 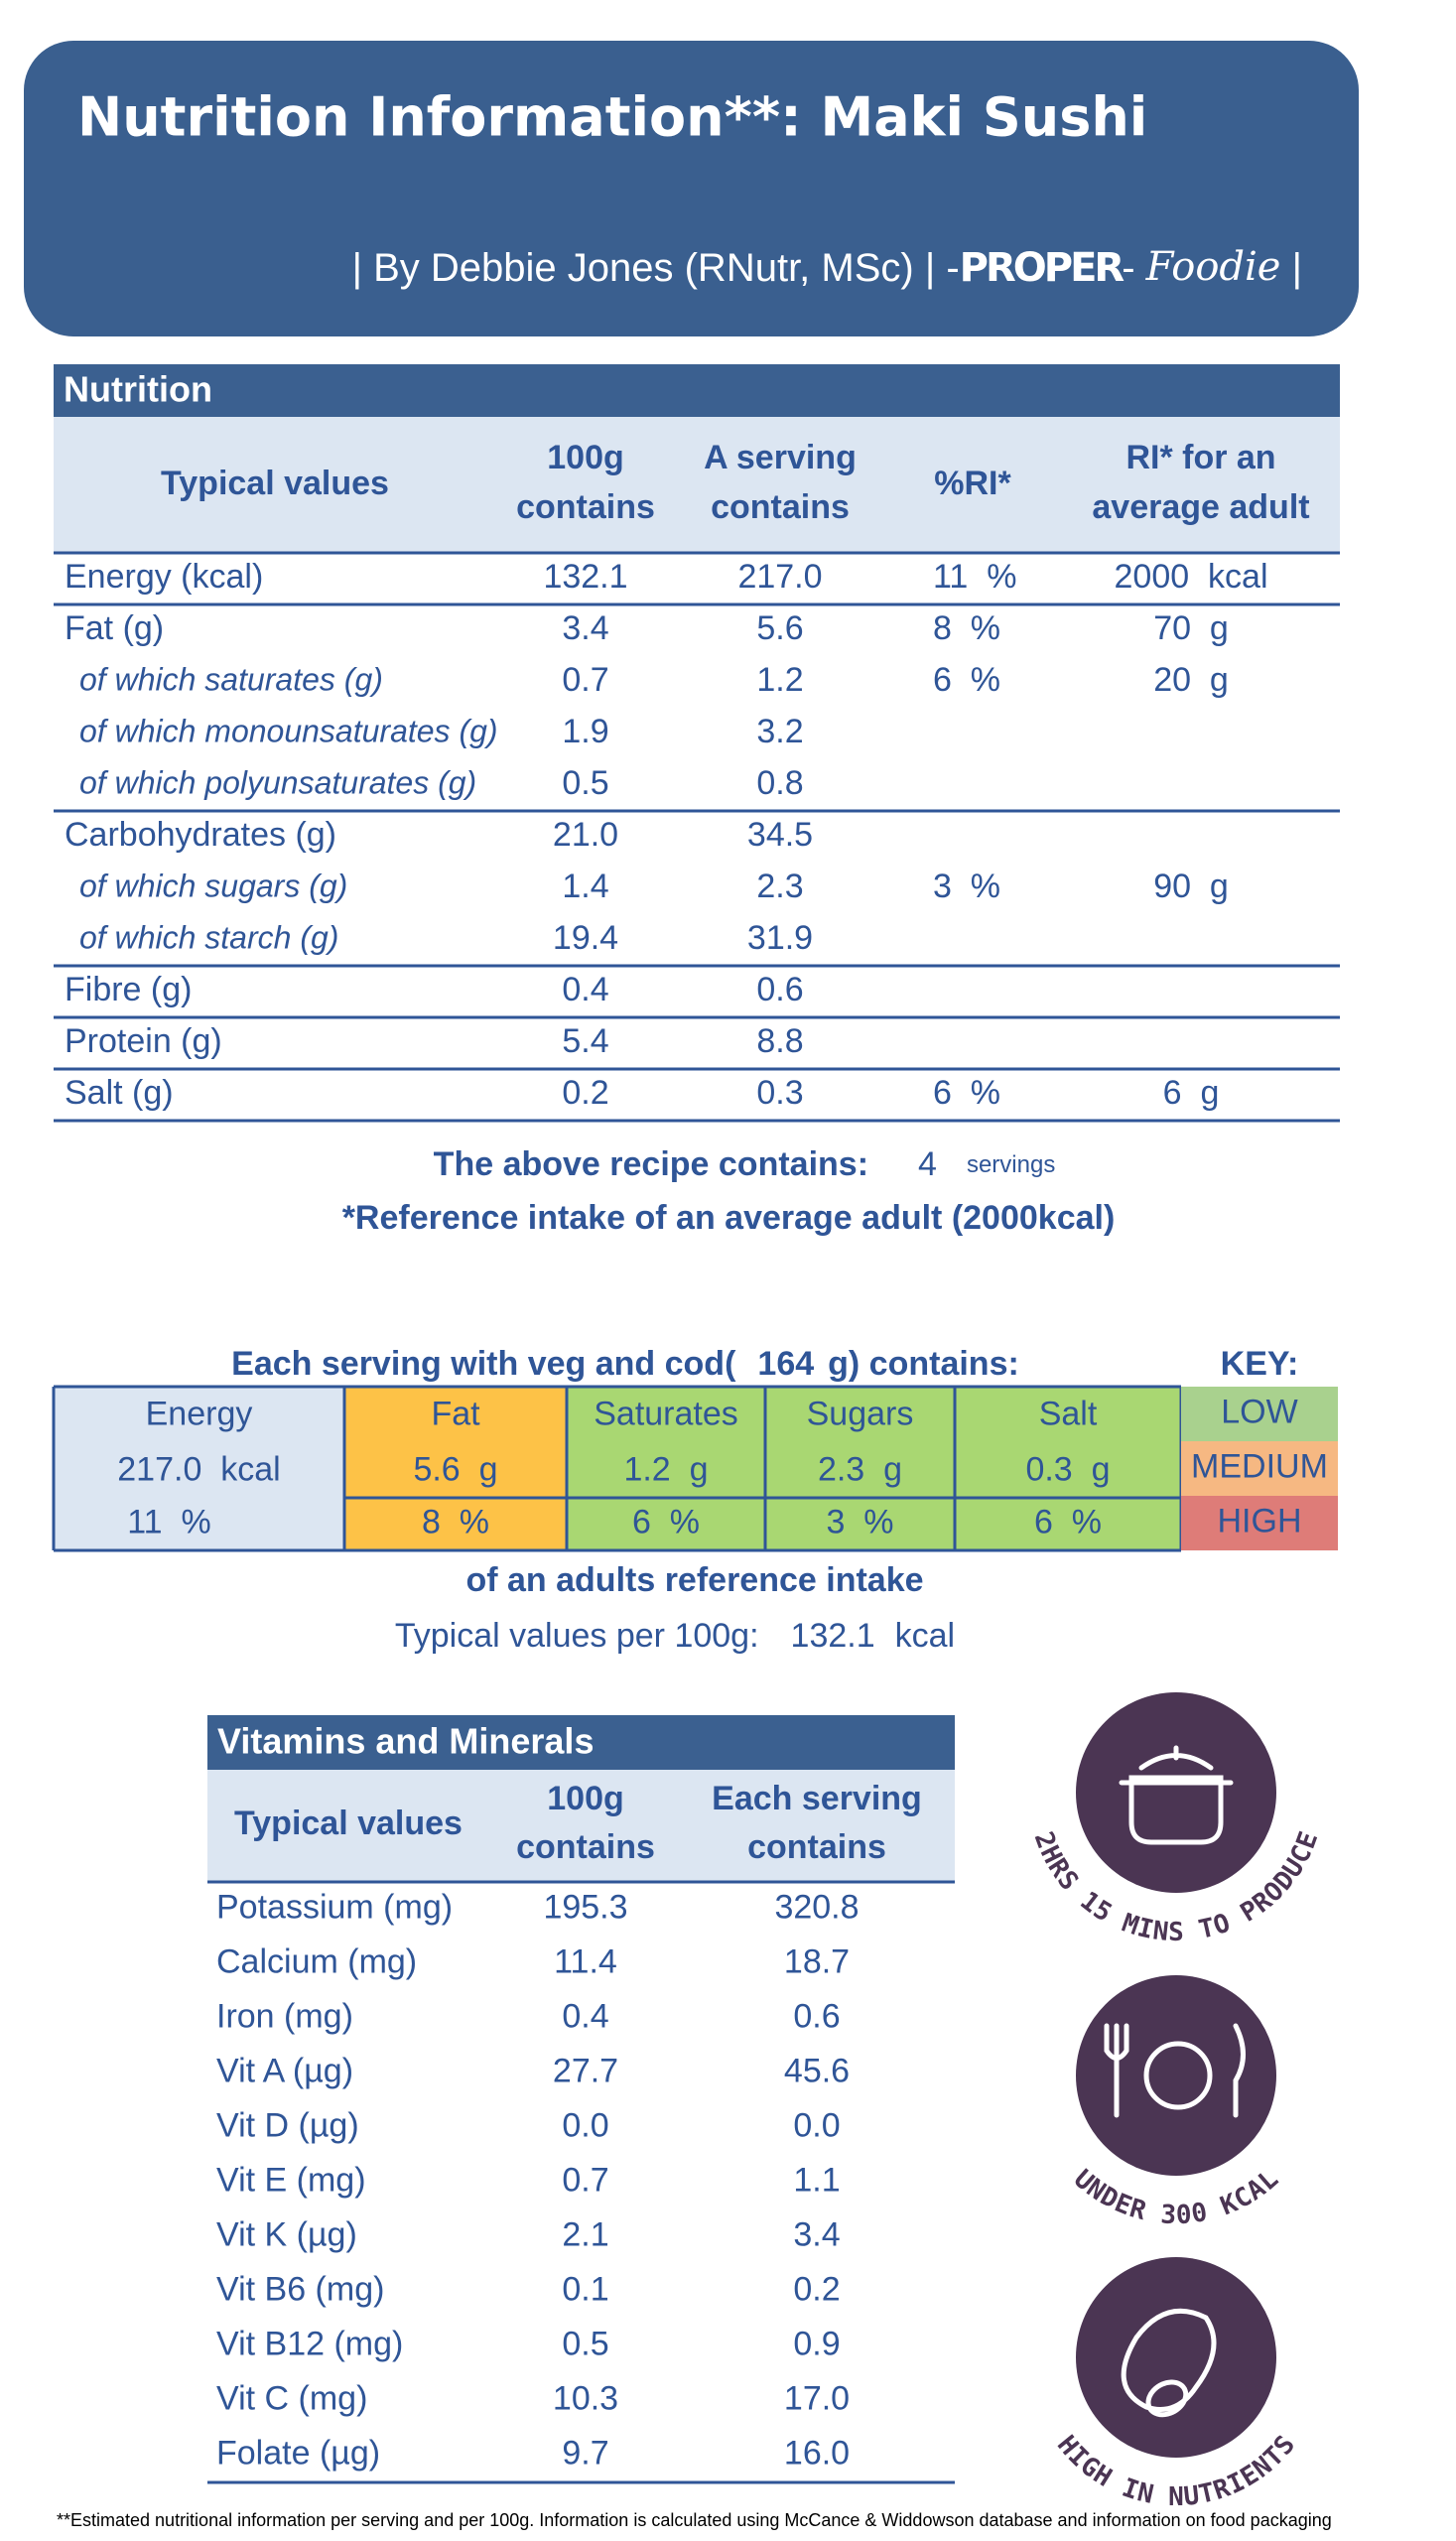 I want to click on byline-end: |, so click(x=1291, y=268).